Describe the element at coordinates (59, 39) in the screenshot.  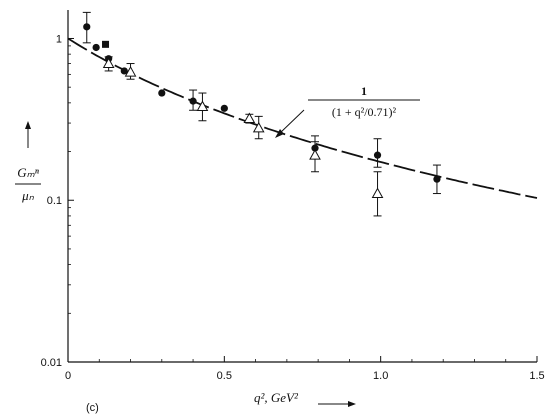
I see `y-tick-label: 1` at that location.